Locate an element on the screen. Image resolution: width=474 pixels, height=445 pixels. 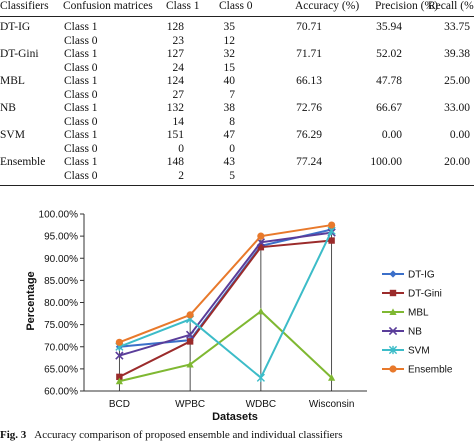
x-tick-label: BCD is located at coordinates (119, 404).